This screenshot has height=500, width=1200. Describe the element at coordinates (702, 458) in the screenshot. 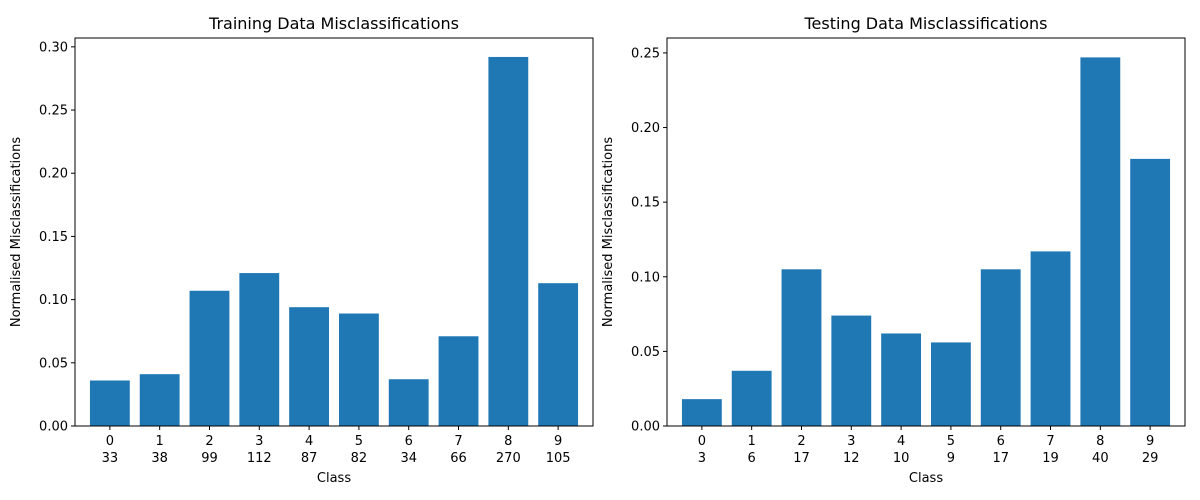

I see `x-tick-label-count: 3` at that location.